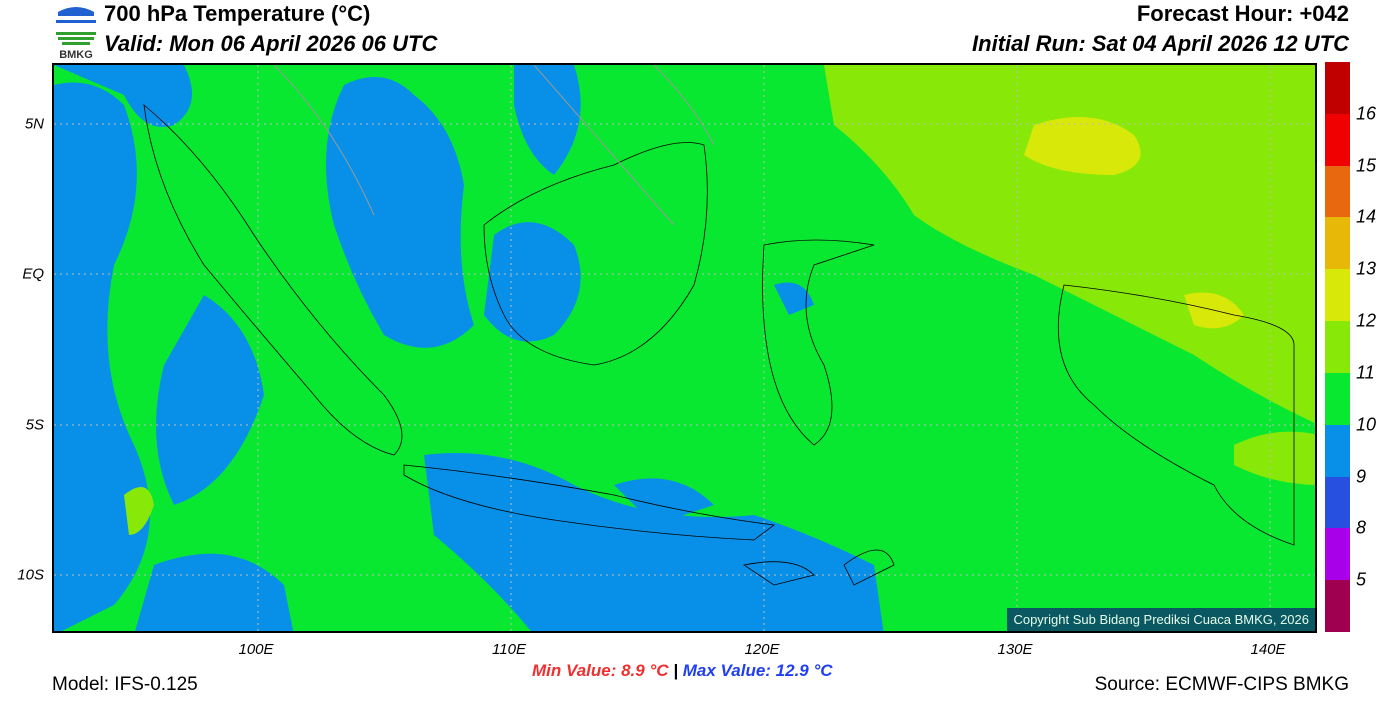 This screenshot has height=709, width=1400. Describe the element at coordinates (762, 649) in the screenshot. I see `lon-label: 120E` at that location.